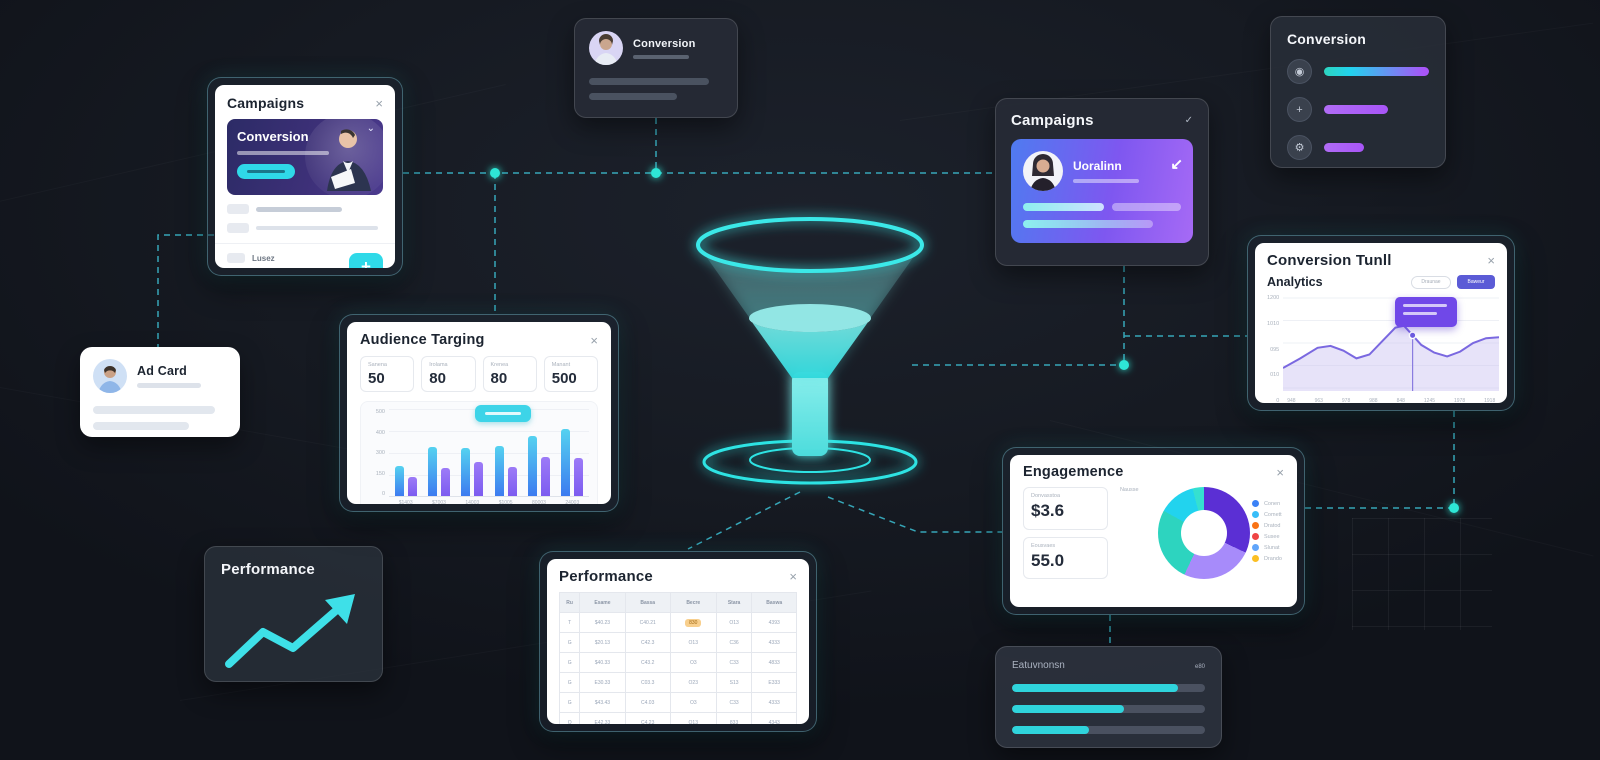 The height and width of the screenshot is (760, 1600). I want to click on ad-card: Ad Card, so click(160, 392).